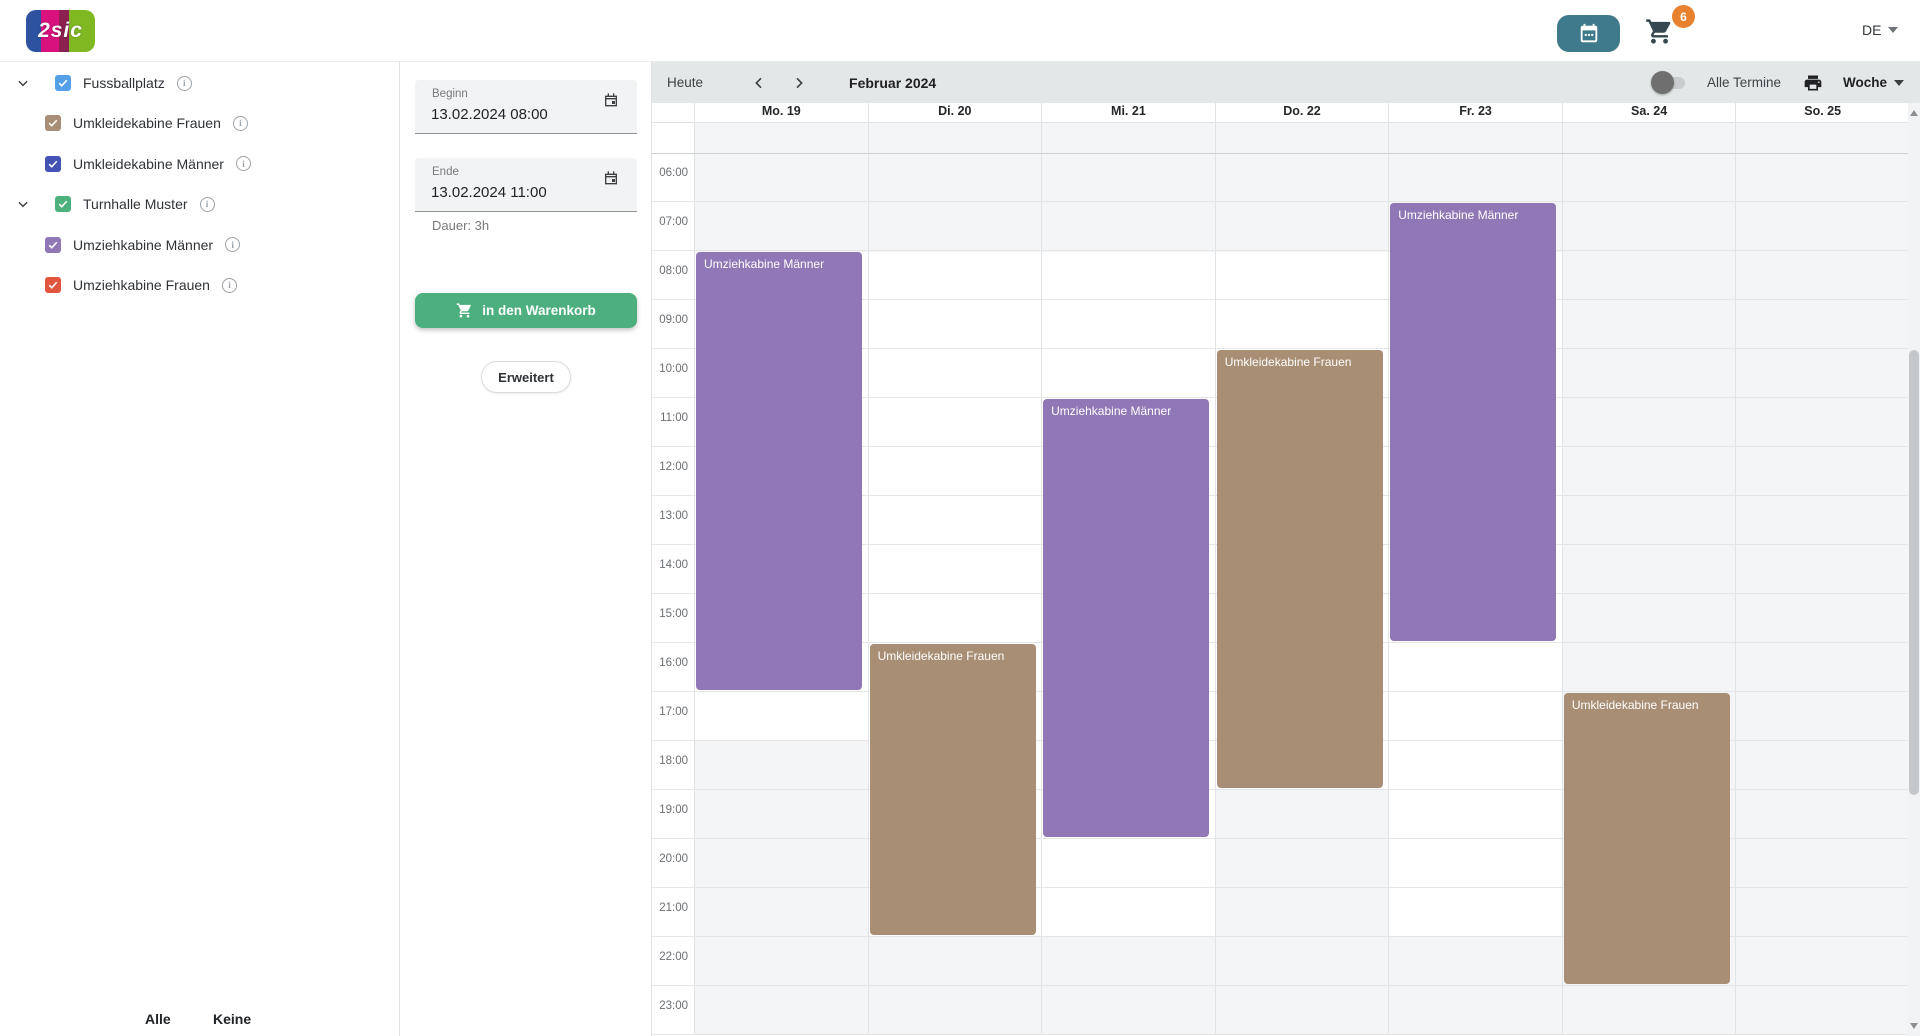 This screenshot has height=1036, width=1920. I want to click on header-divider, so click(1280, 122).